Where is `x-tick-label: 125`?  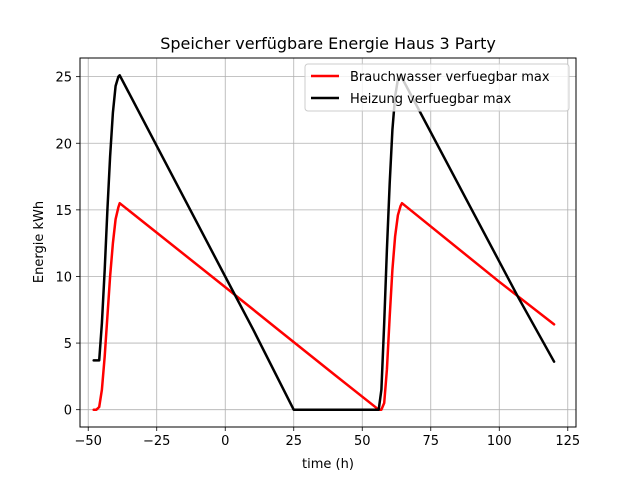 x-tick-label: 125 is located at coordinates (567, 441).